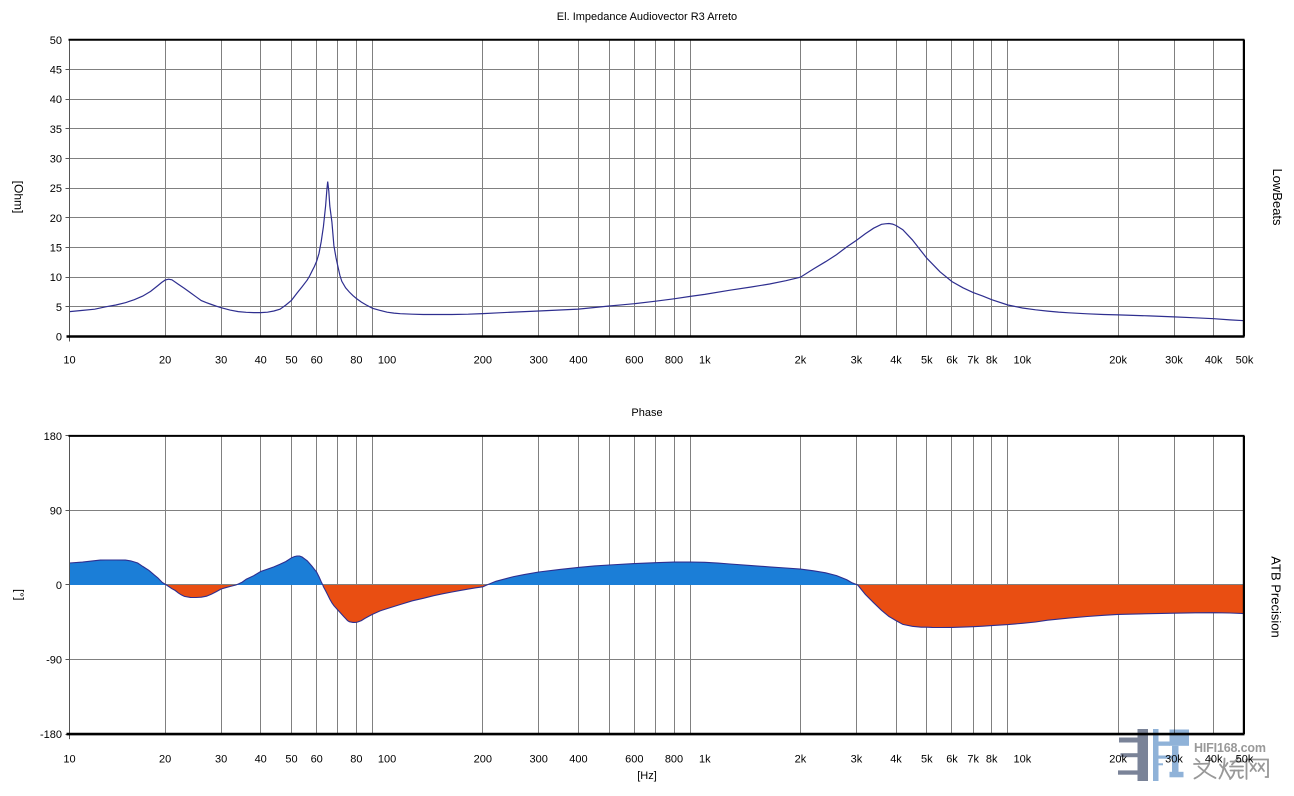 Image resolution: width=1294 pixels, height=796 pixels. Describe the element at coordinates (53, 437) in the screenshot. I see `svg-text: 180` at that location.